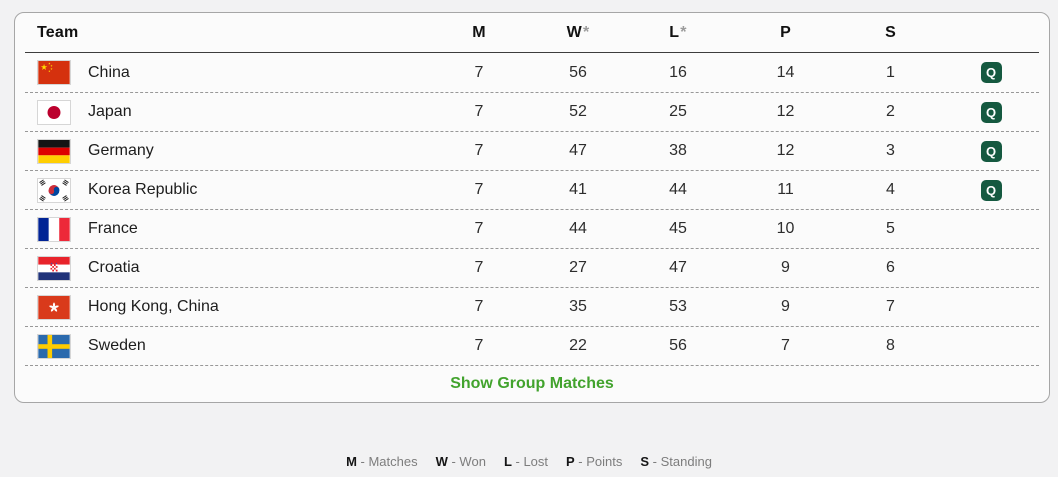 The image size is (1058, 477). I want to click on flag-sweden-icon, so click(54, 346).